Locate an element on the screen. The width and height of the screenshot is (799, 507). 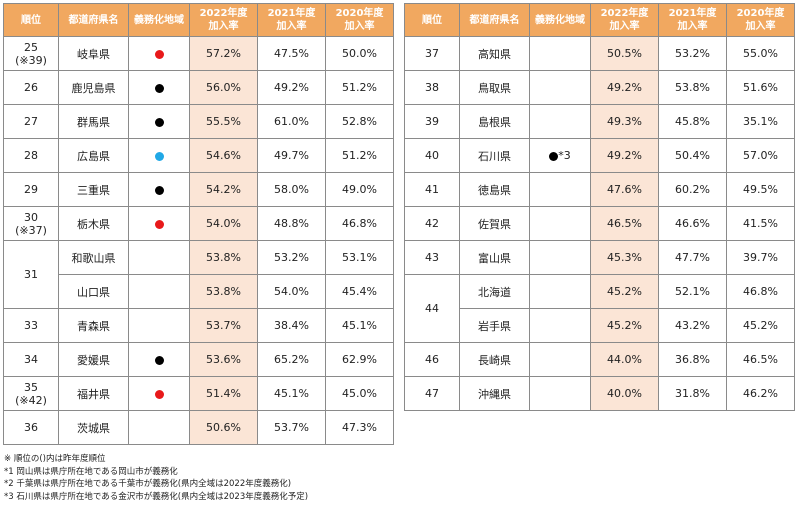
rank-value: 30 is located at coordinates (31, 217).